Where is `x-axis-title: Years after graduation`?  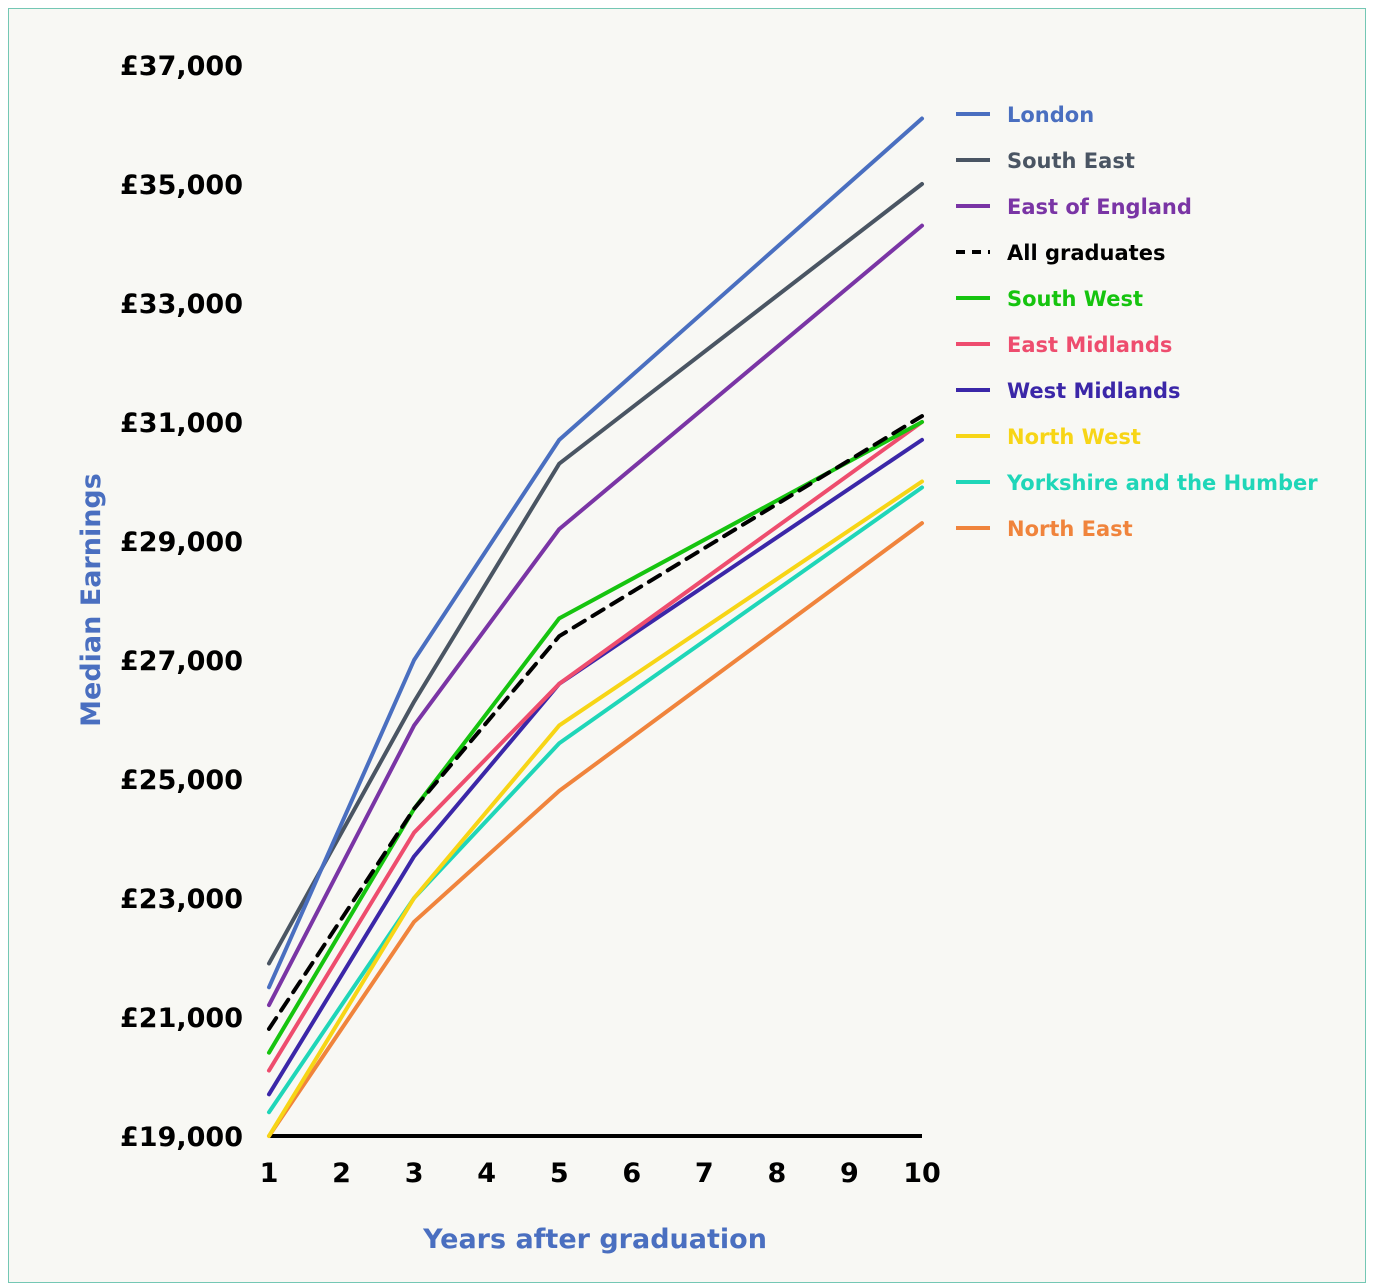
x-axis-title: Years after graduation is located at coordinates (594, 1239).